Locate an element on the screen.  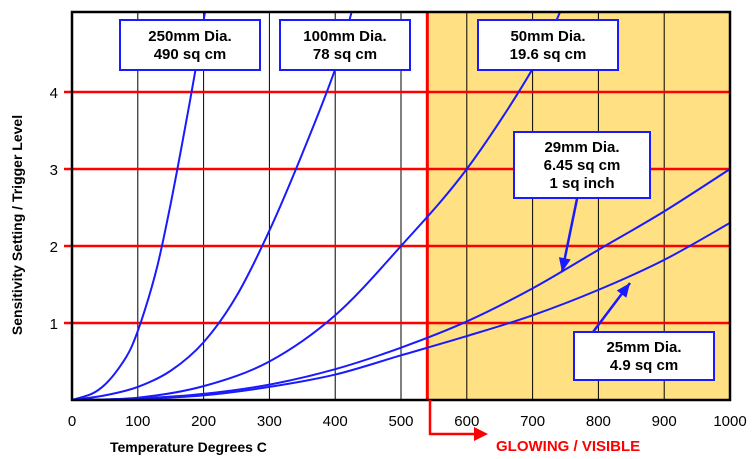
annotation-line: 1 sq inch is located at coordinates (581, 183).